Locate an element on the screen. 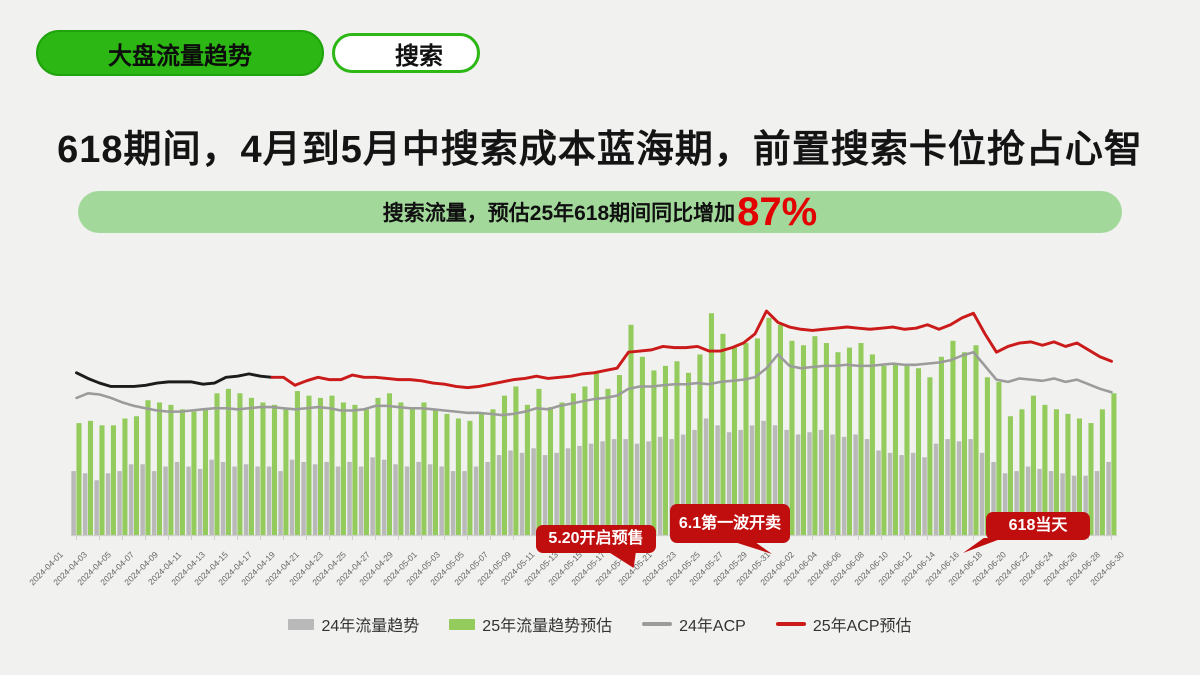 The width and height of the screenshot is (1200, 675). legend-label-24-acp: 24年ACP is located at coordinates (712, 626).